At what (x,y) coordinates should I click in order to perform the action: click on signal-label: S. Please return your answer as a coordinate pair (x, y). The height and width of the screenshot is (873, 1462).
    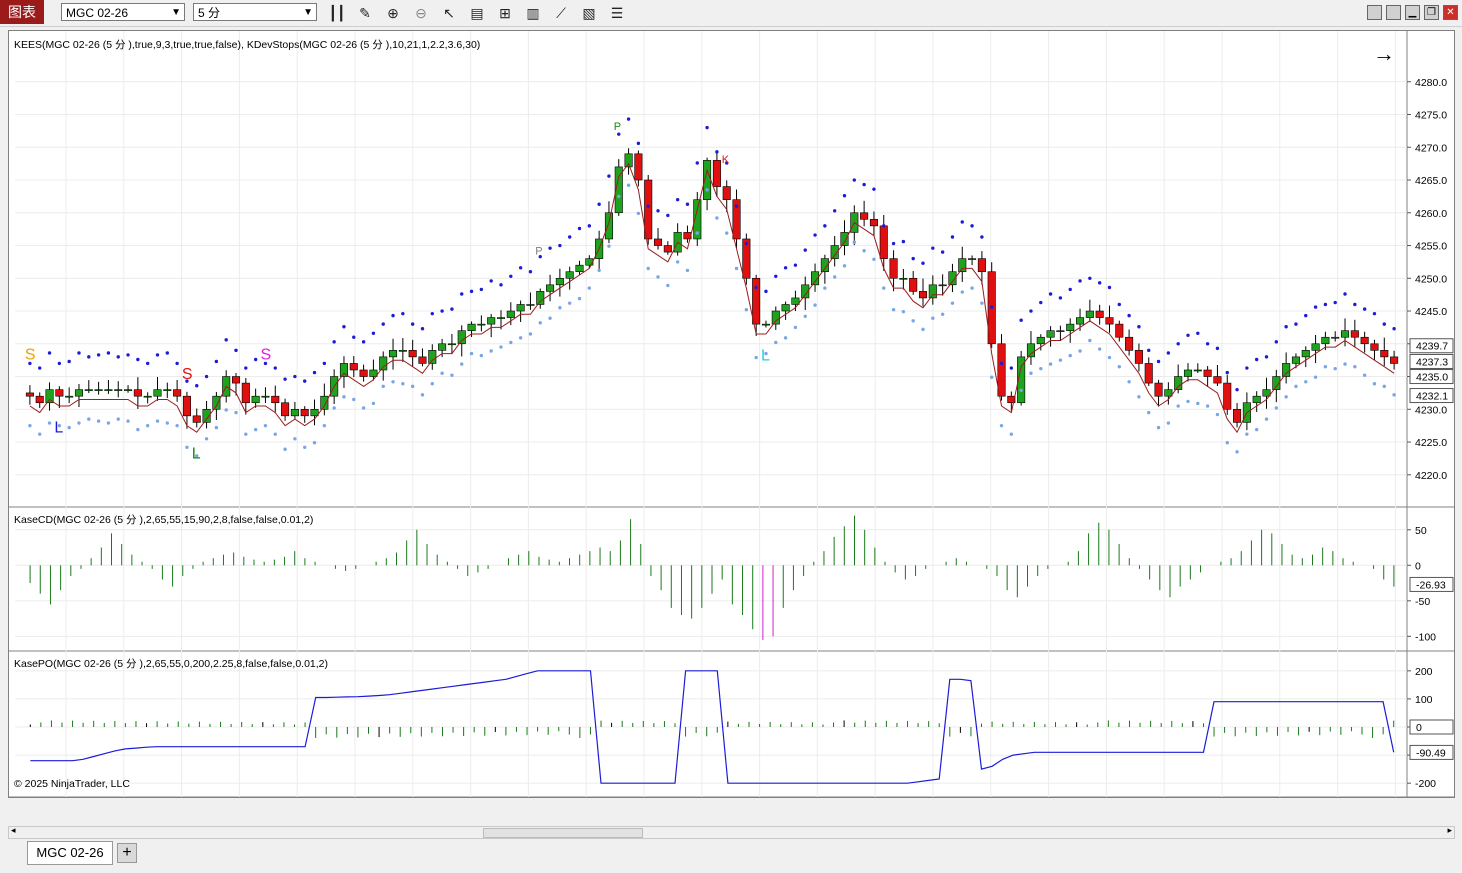
    Looking at the image, I should click on (30, 354).